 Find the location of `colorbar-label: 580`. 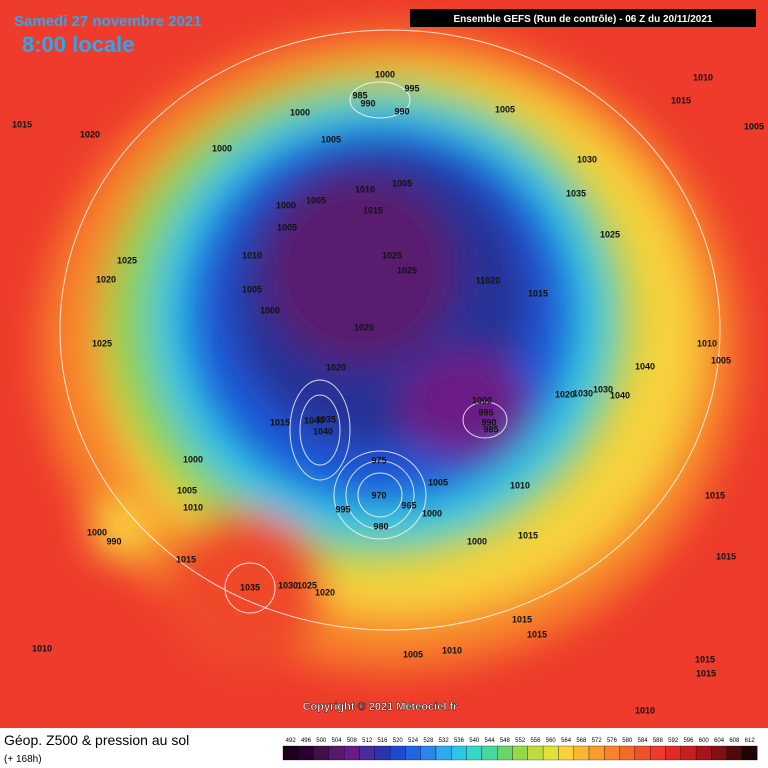

colorbar-label: 580 is located at coordinates (627, 741).